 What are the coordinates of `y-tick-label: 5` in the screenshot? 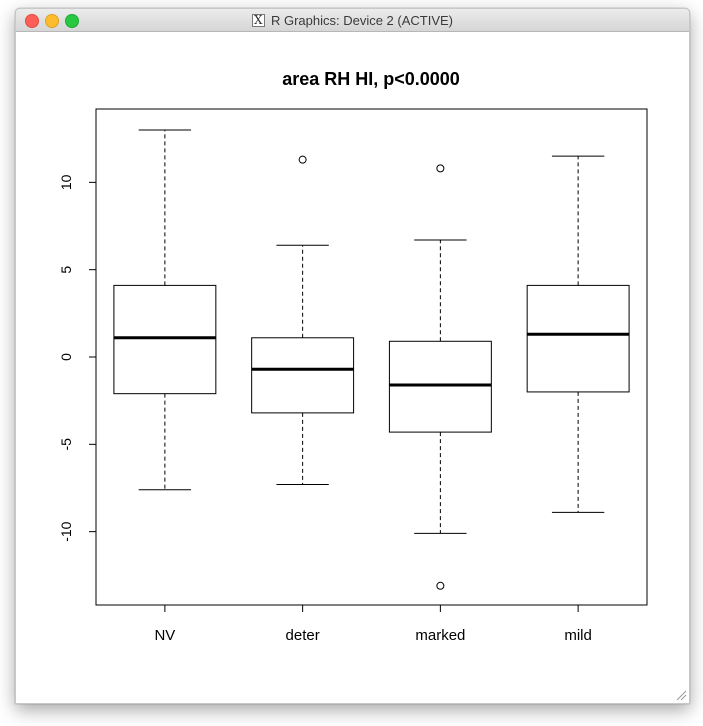 It's located at (66, 270).